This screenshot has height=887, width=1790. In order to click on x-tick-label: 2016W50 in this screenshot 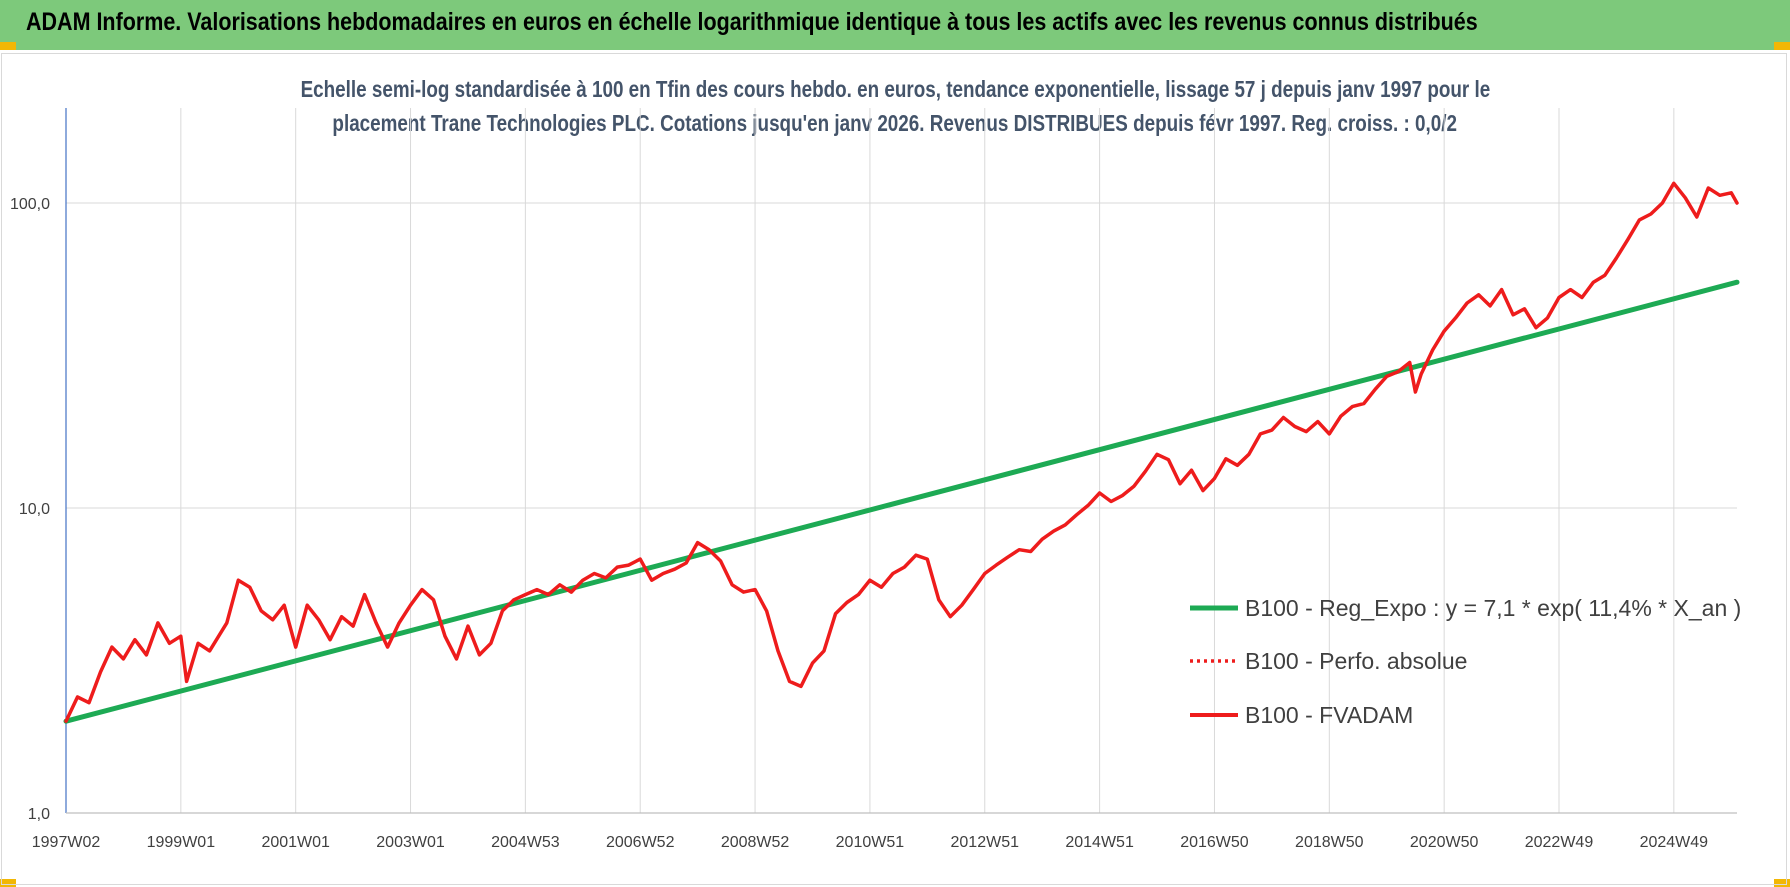, I will do `click(1214, 842)`.